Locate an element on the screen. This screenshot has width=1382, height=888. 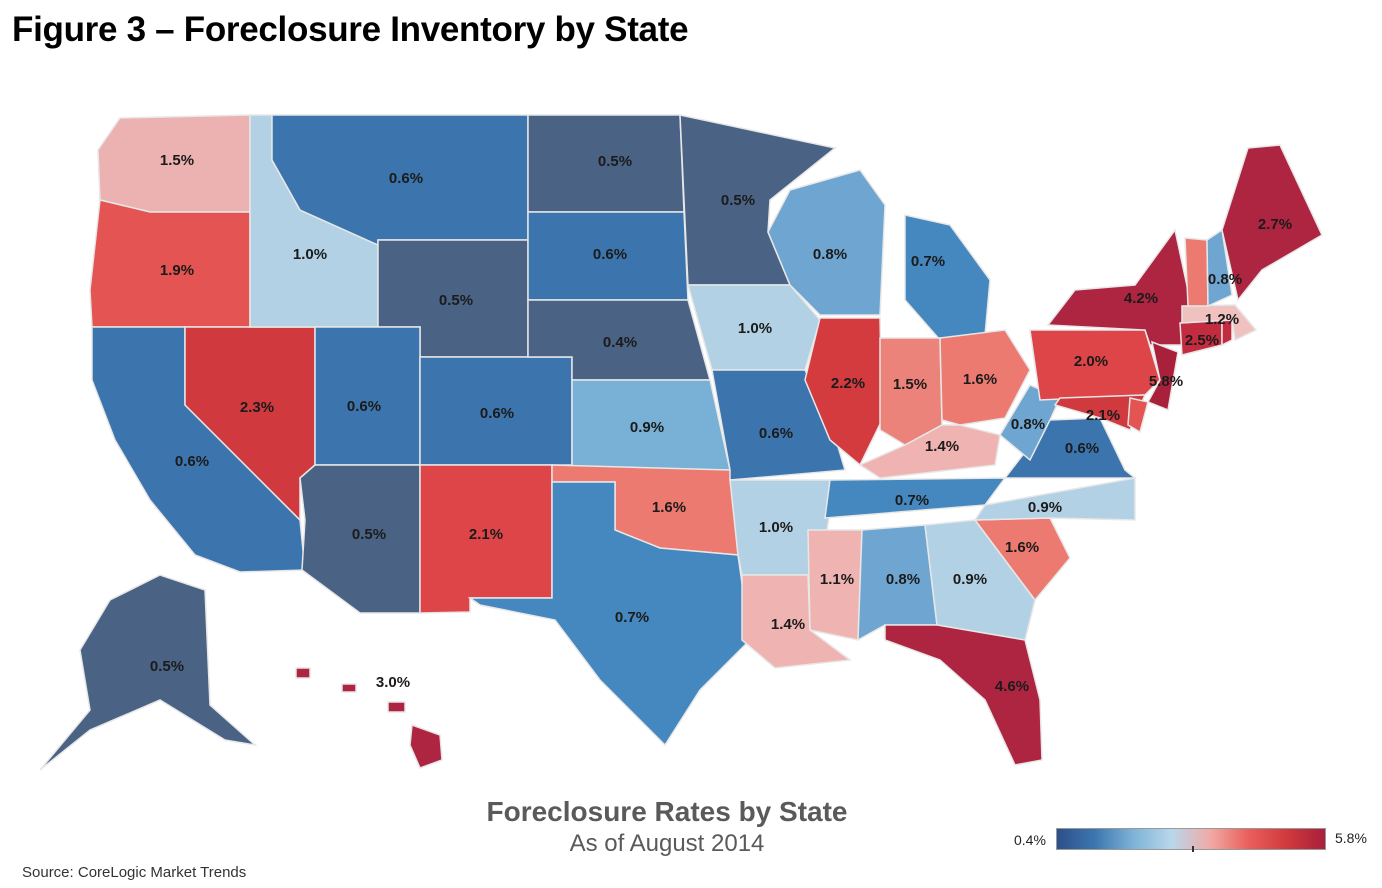
state-nh is located at coordinates (1219, 268).